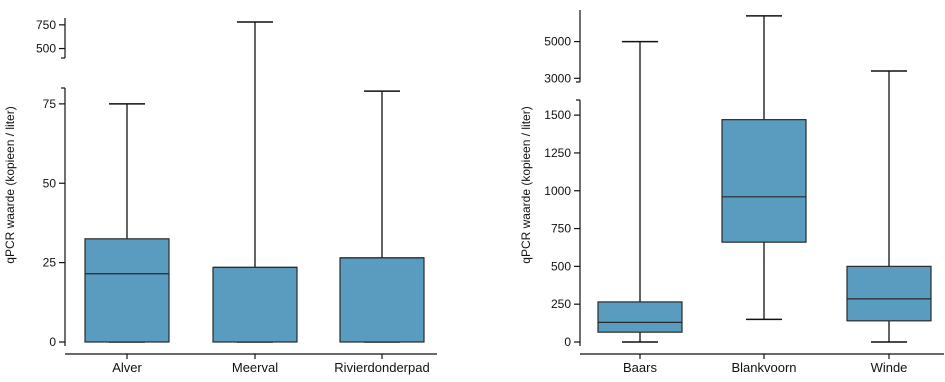 The height and width of the screenshot is (382, 945). Describe the element at coordinates (255, 304) in the screenshot. I see `box-meerval` at that location.